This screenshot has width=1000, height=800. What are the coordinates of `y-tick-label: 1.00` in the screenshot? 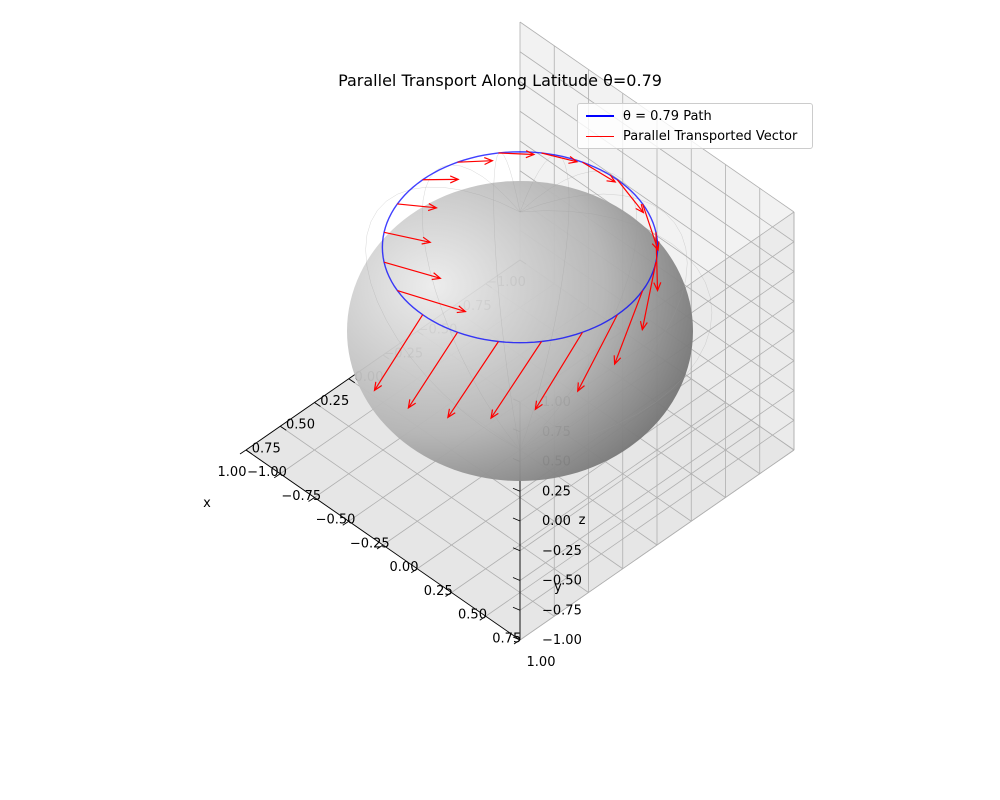 It's located at (541, 662).